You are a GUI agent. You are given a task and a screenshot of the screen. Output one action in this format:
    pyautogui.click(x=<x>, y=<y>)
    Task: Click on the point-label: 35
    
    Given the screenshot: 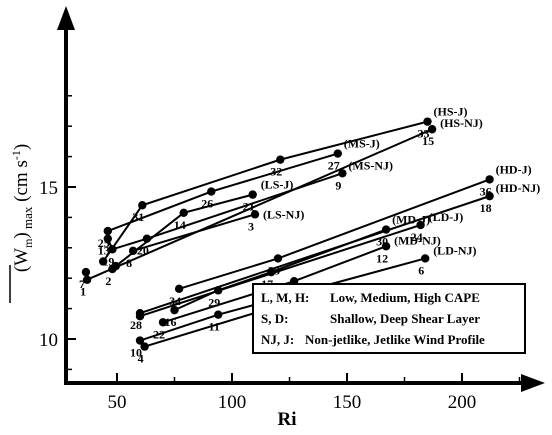 What is the action you would take?
    pyautogui.click(x=274, y=270)
    